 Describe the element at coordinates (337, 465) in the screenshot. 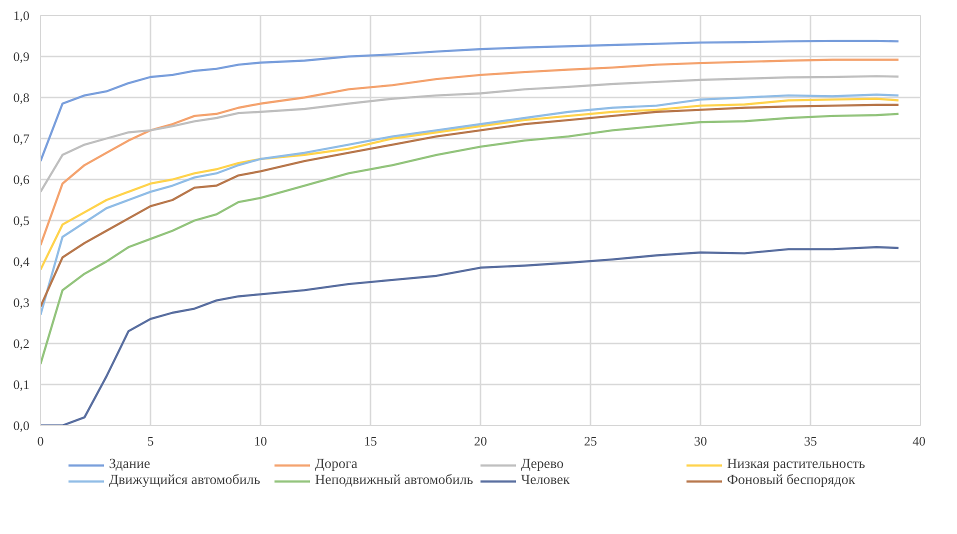

I see `legend-label: Дорога` at that location.